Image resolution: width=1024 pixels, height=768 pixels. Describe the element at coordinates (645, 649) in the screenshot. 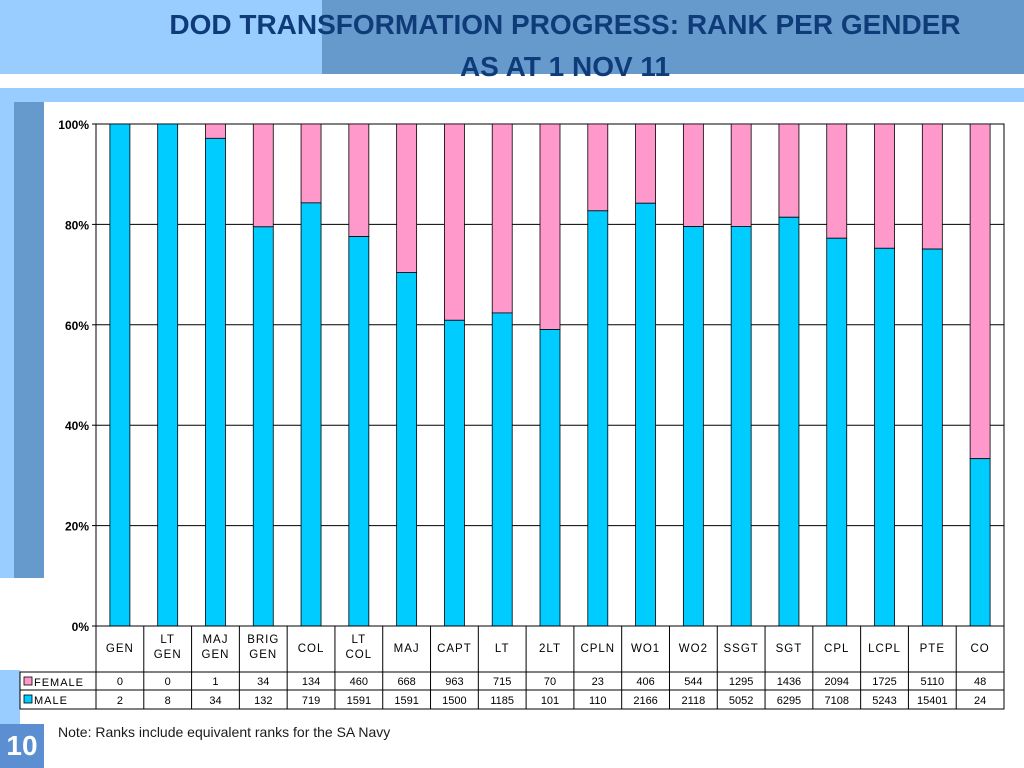

I see `x-tick-label: WO1` at that location.